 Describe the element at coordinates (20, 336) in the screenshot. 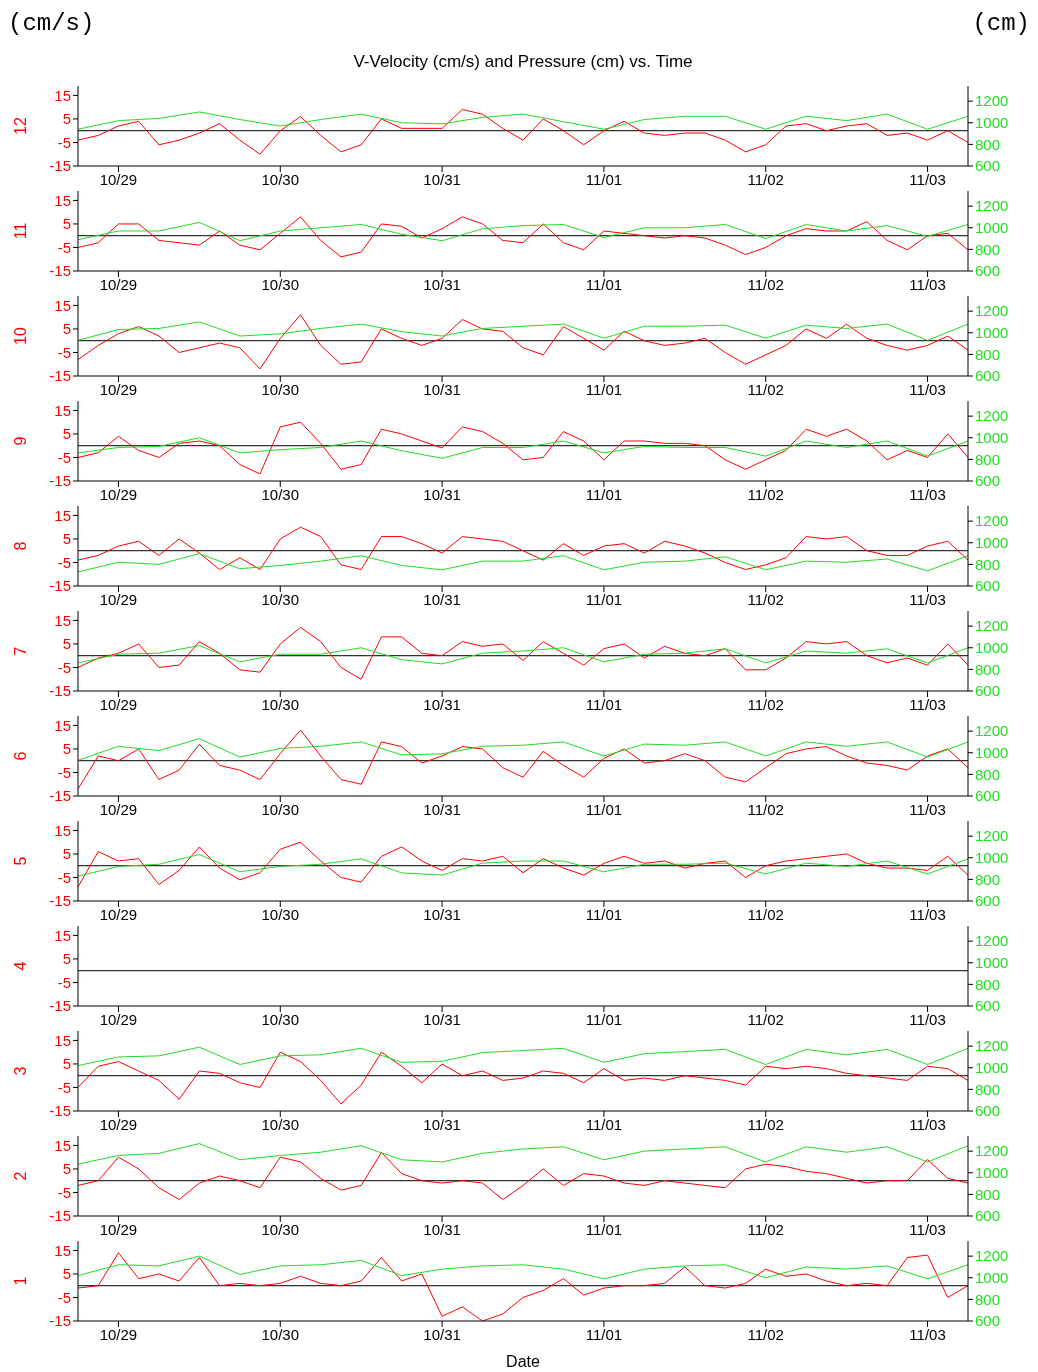

I see `y-axis-title: 10` at that location.